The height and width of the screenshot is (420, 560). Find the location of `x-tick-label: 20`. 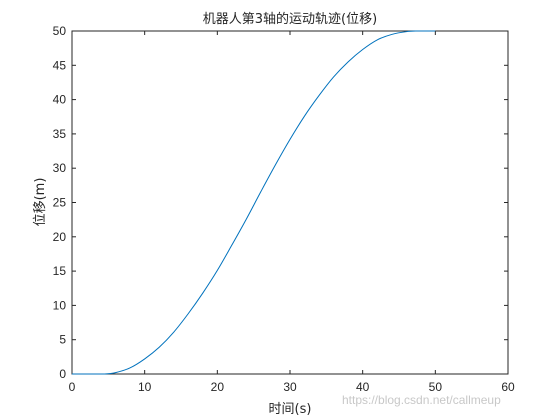

x-tick-label: 20 is located at coordinates (218, 387).